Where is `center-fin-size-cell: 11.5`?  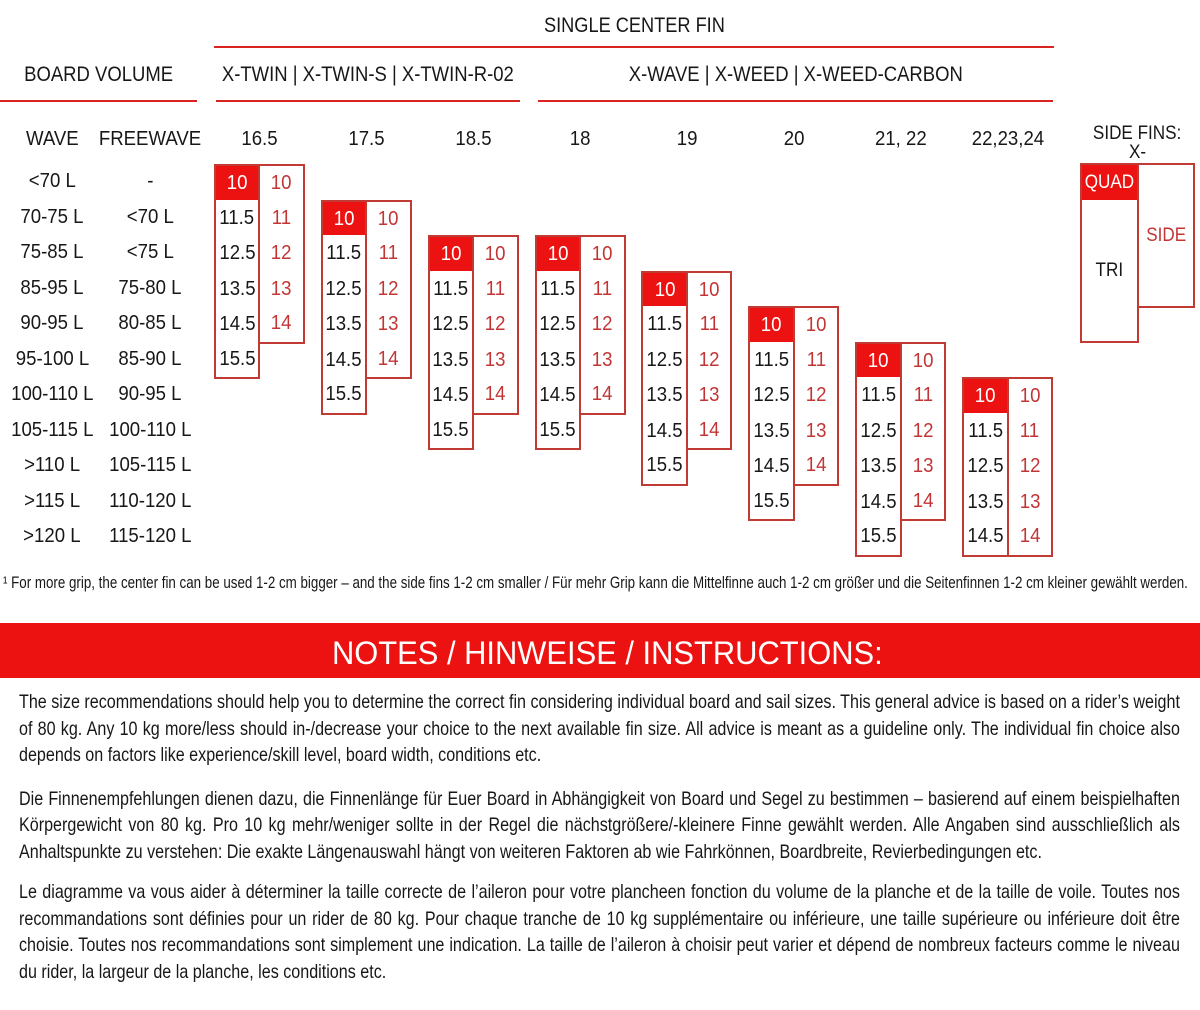
center-fin-size-cell: 11.5 is located at coordinates (451, 289).